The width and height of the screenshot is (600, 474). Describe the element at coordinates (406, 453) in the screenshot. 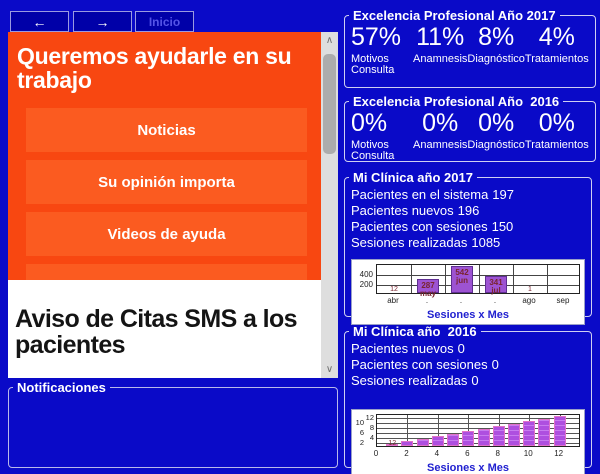

I see `x-axis-tick-label: 2` at that location.